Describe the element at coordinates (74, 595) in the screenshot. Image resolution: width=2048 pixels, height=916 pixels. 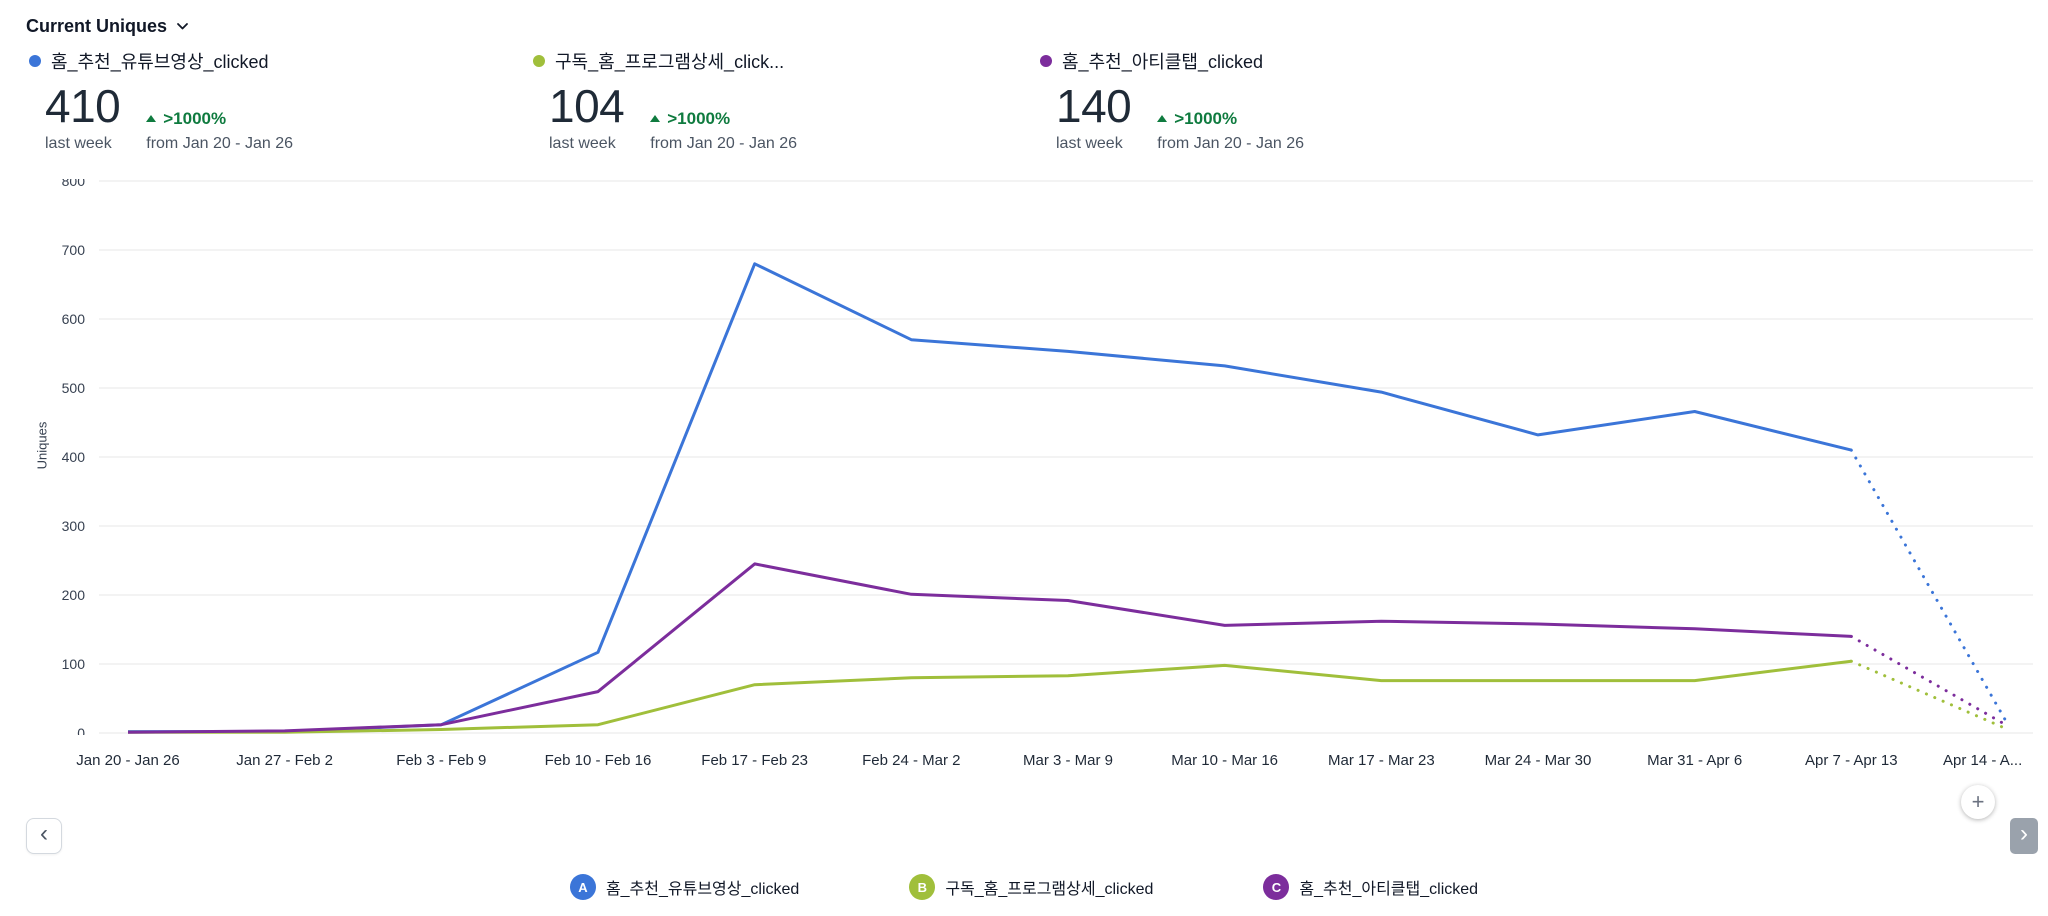
I see `y-axis-tick: 200` at that location.